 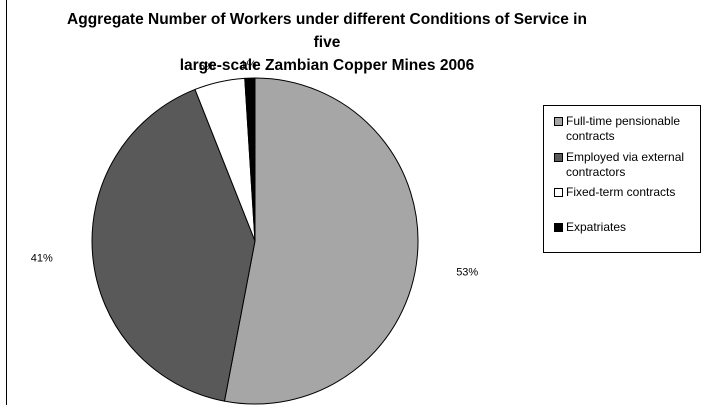 I want to click on data-label-fixed-term: 5%, so click(x=207, y=67).